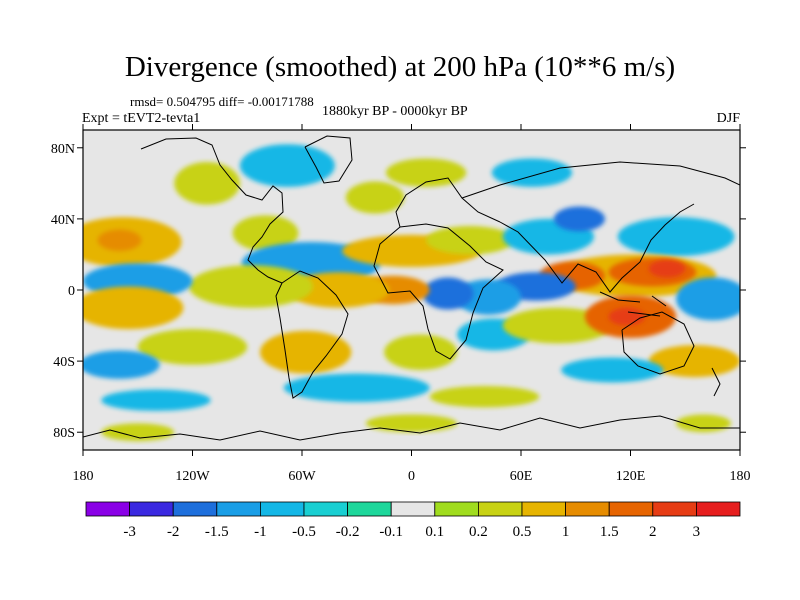  I want to click on australia-coast, so click(658, 343).